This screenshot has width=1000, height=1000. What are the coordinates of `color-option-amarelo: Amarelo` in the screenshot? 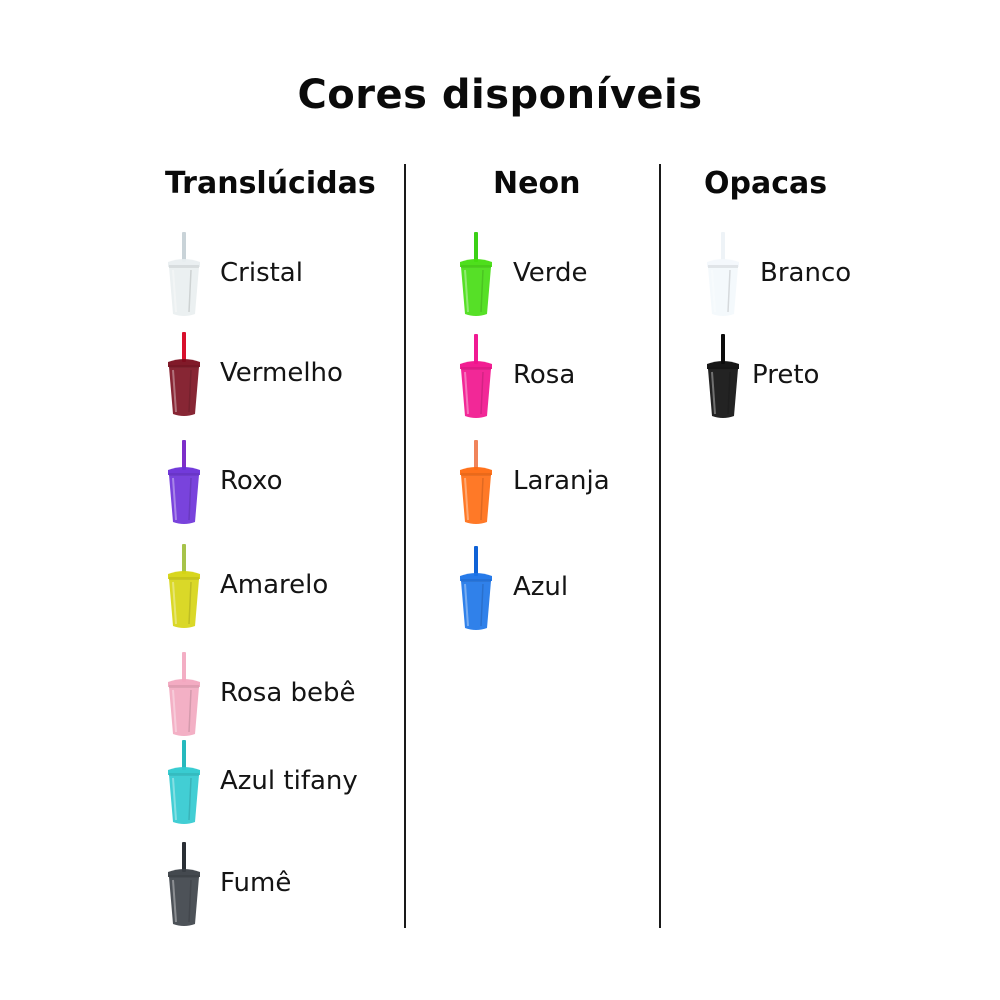 It's located at (274, 589).